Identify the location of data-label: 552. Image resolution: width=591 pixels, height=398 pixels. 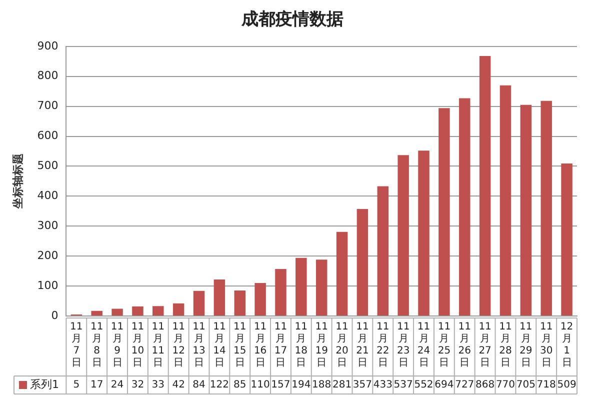
(424, 385).